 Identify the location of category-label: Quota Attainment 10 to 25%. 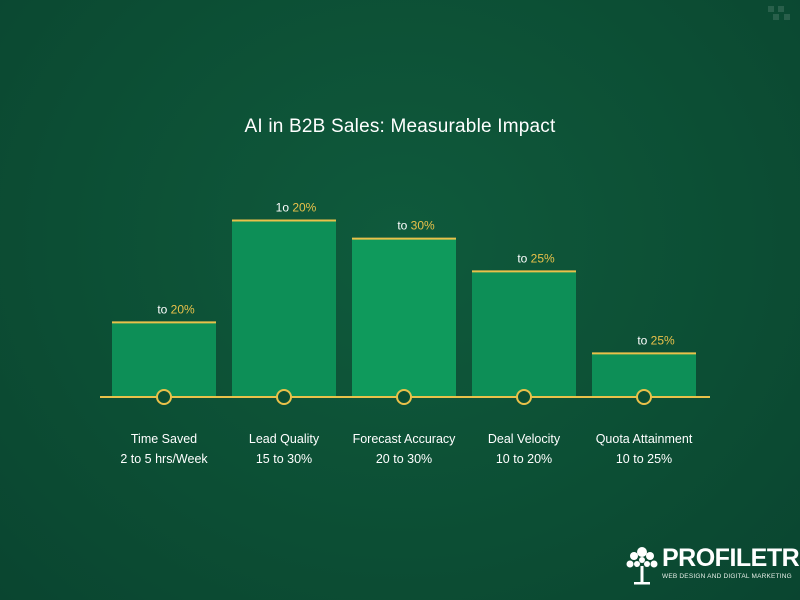
(644, 449).